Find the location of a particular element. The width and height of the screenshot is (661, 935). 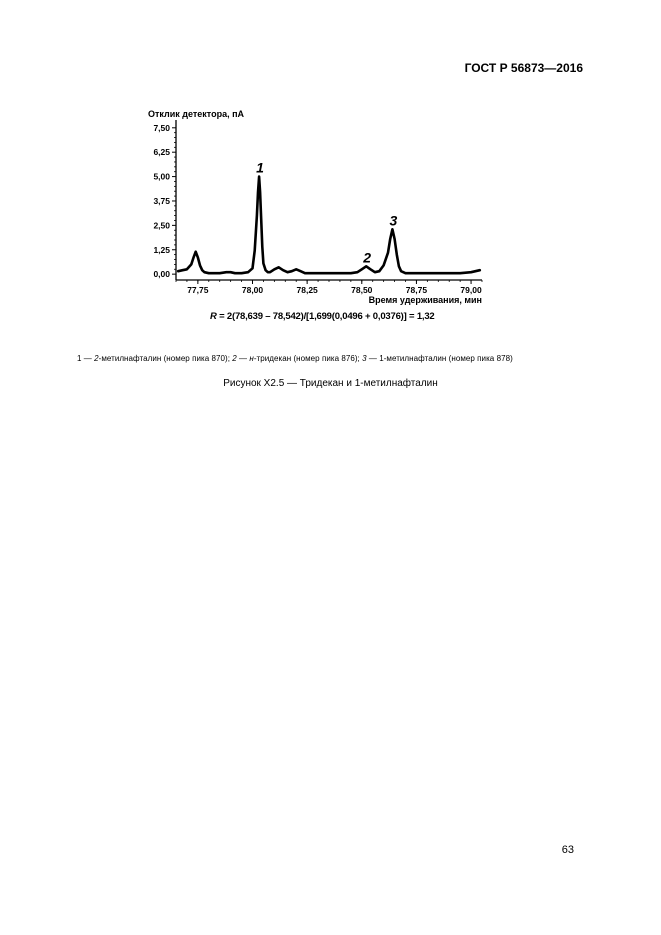

legend-italic: 2 is located at coordinates (96, 358).